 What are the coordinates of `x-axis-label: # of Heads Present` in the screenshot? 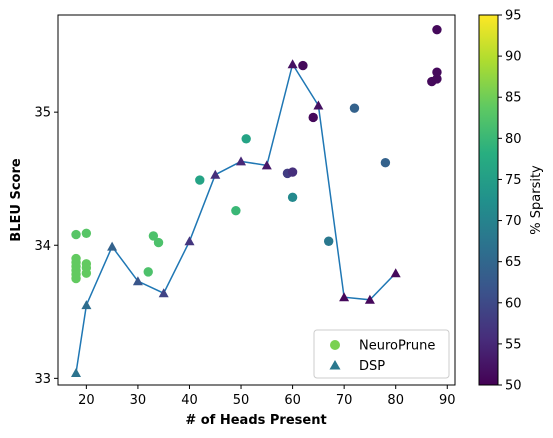 It's located at (255, 420).